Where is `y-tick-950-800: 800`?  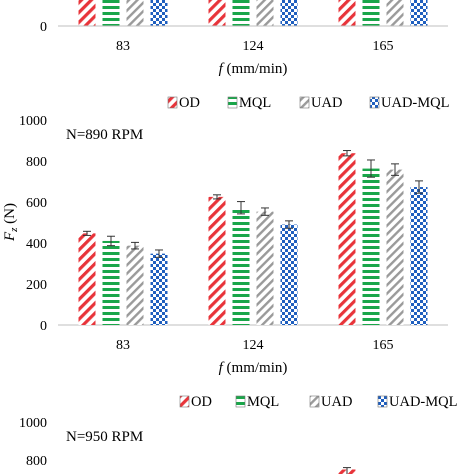
y-tick-950-800: 800 is located at coordinates (36, 461).